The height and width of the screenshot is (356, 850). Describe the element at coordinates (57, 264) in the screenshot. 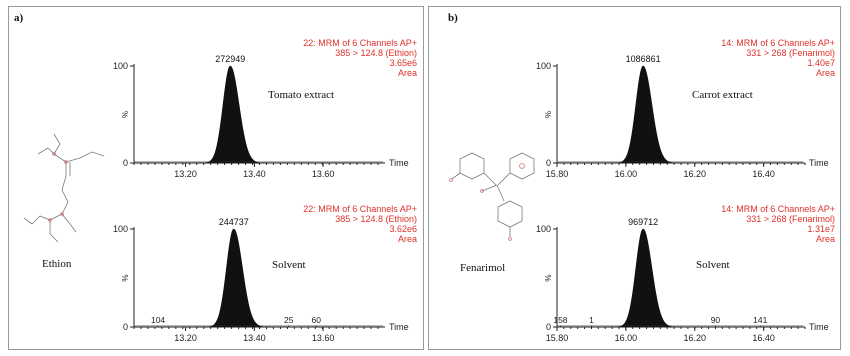

I see `compound-a-name: Ethion` at that location.